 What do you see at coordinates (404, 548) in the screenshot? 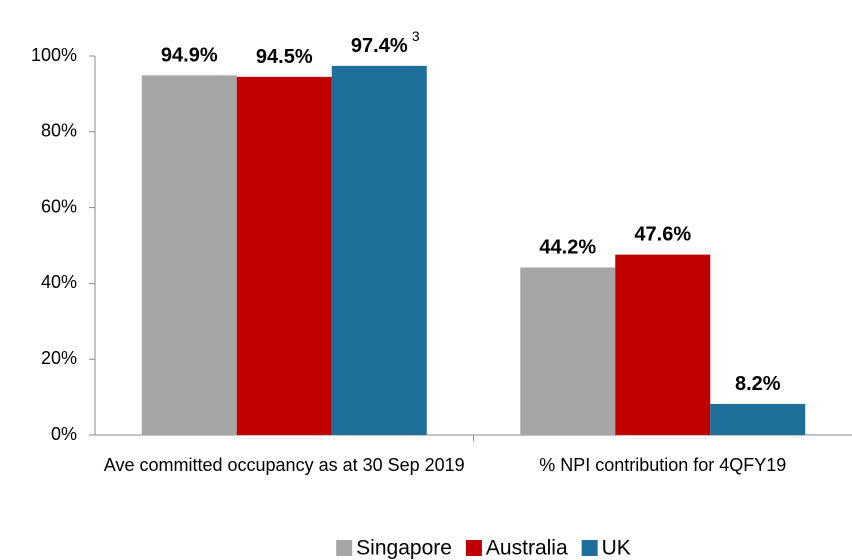
I see `legend-label: Singapore` at bounding box center [404, 548].